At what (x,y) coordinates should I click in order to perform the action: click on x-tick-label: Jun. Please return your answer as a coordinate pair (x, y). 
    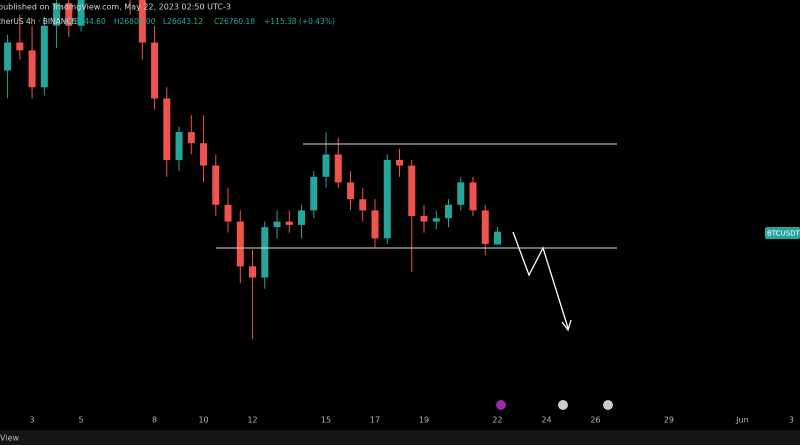
    Looking at the image, I should click on (742, 420).